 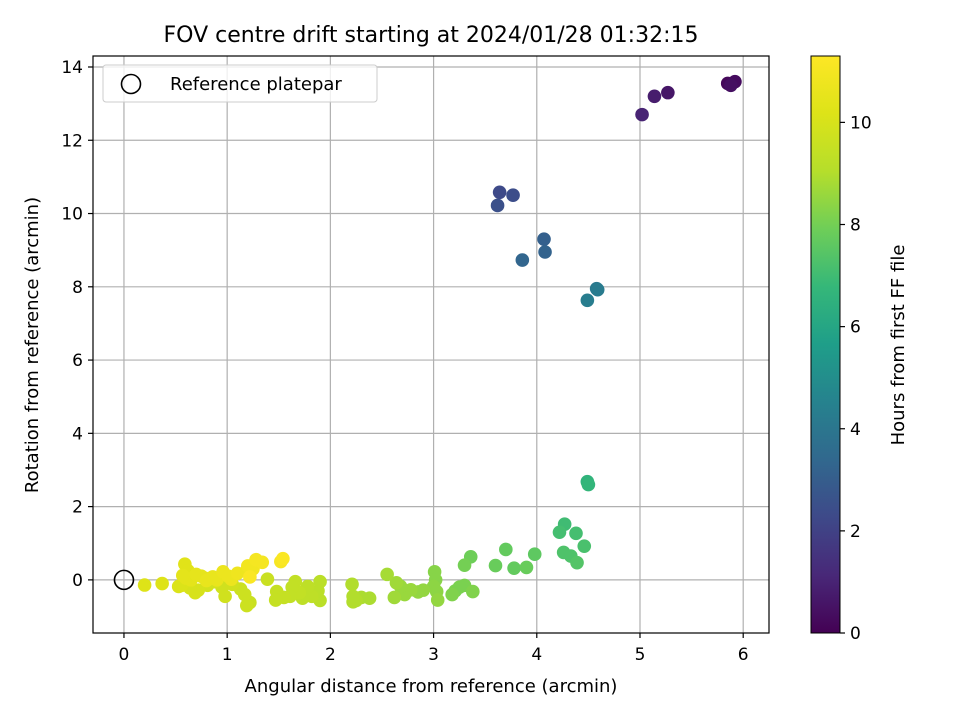 I want to click on x-tick-label: 6, so click(x=743, y=655).